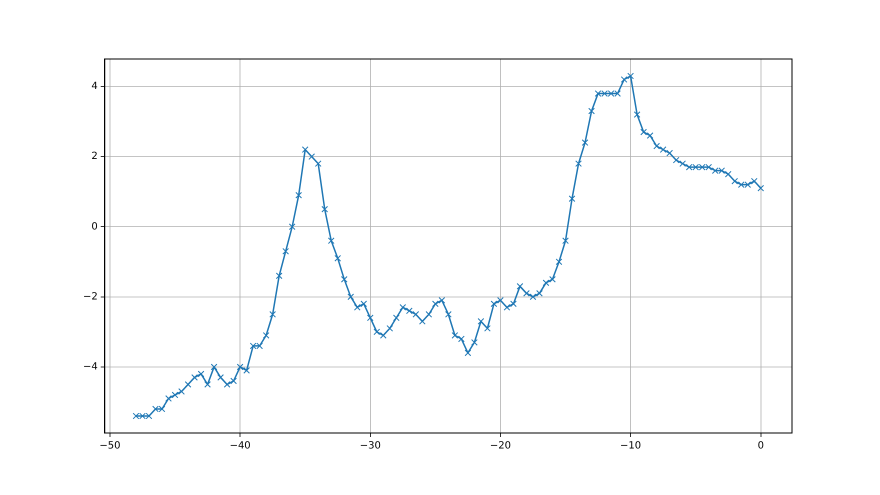  I want to click on y-tick-label: 2, so click(94, 156).